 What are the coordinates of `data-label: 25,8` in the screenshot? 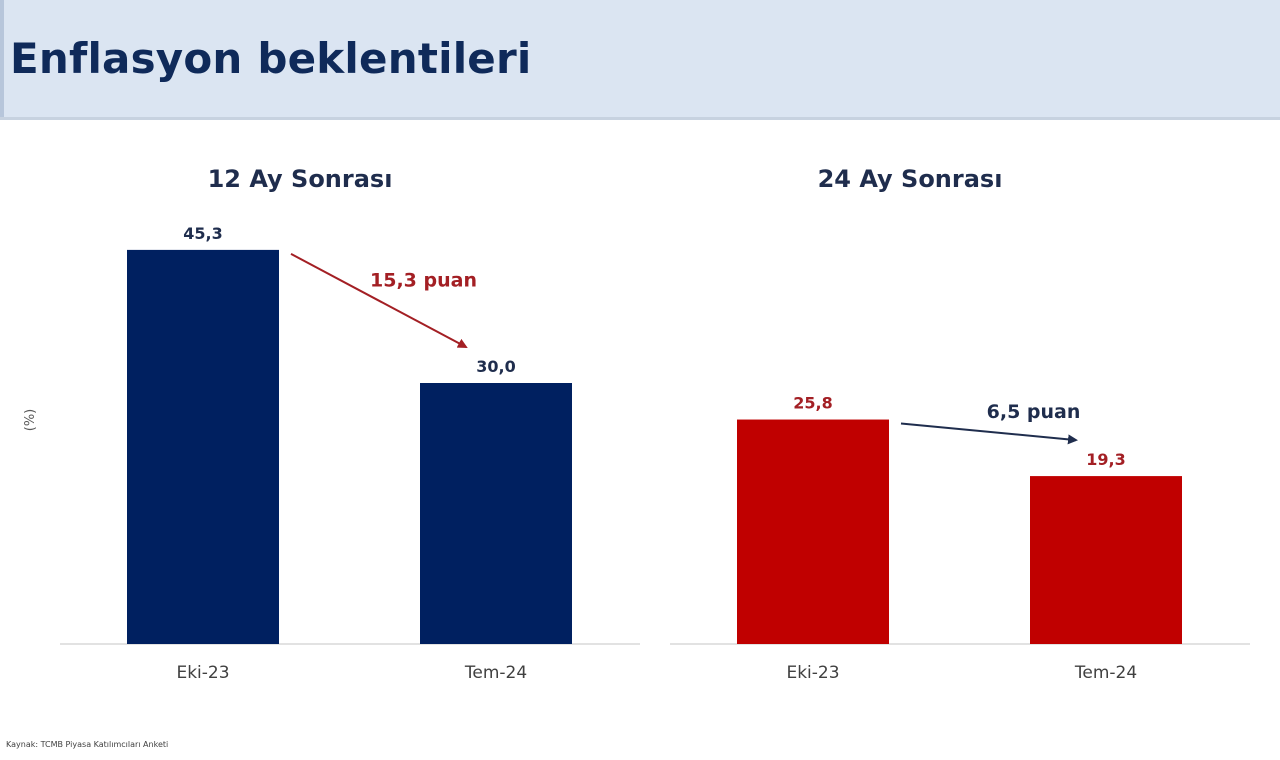 It's located at (812, 403).